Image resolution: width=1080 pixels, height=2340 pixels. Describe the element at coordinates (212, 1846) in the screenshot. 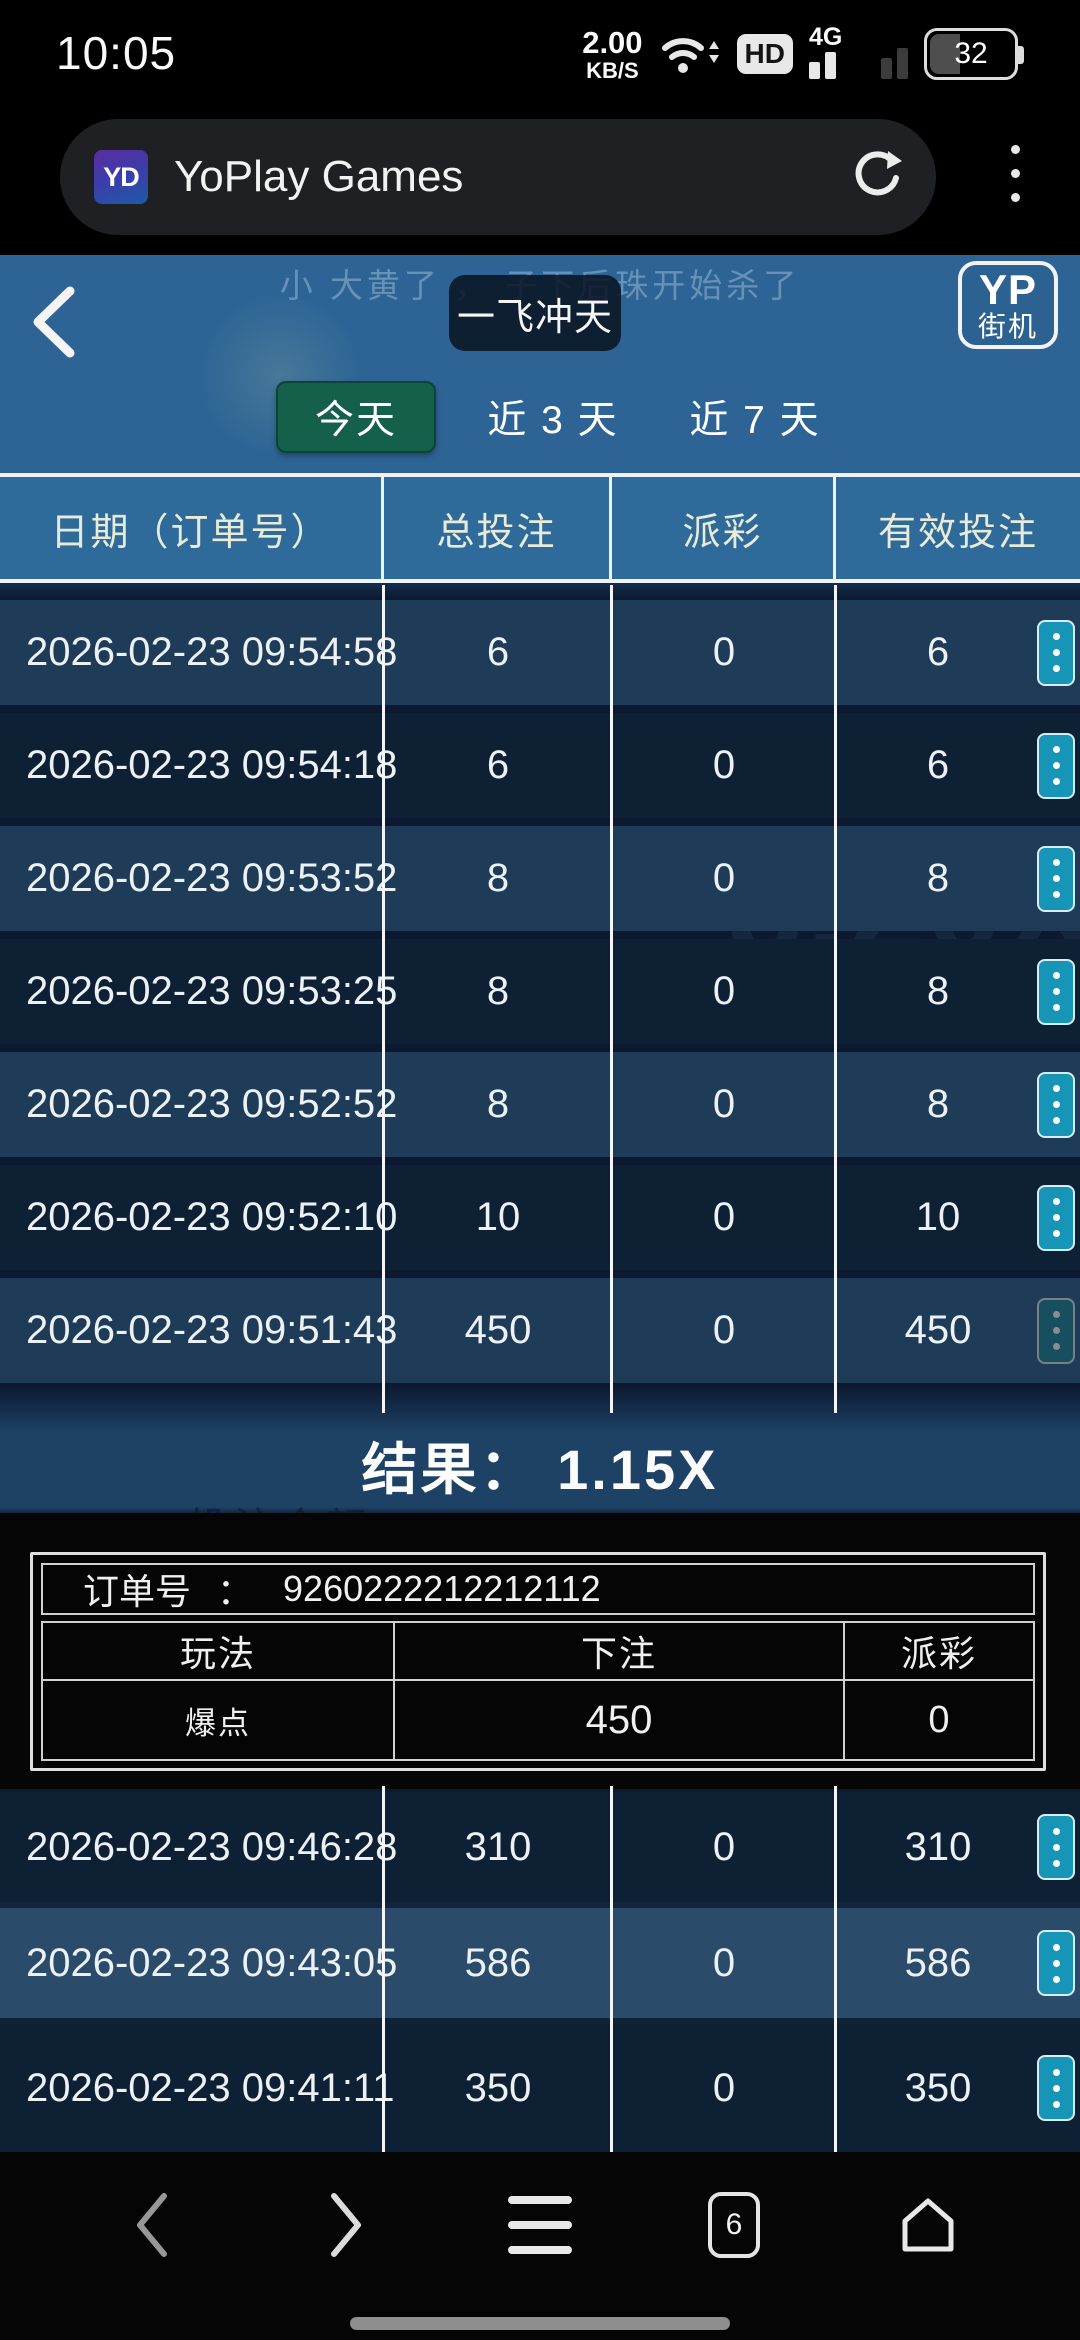

I see `row-date: 2026-02-23 09:46:28` at that location.